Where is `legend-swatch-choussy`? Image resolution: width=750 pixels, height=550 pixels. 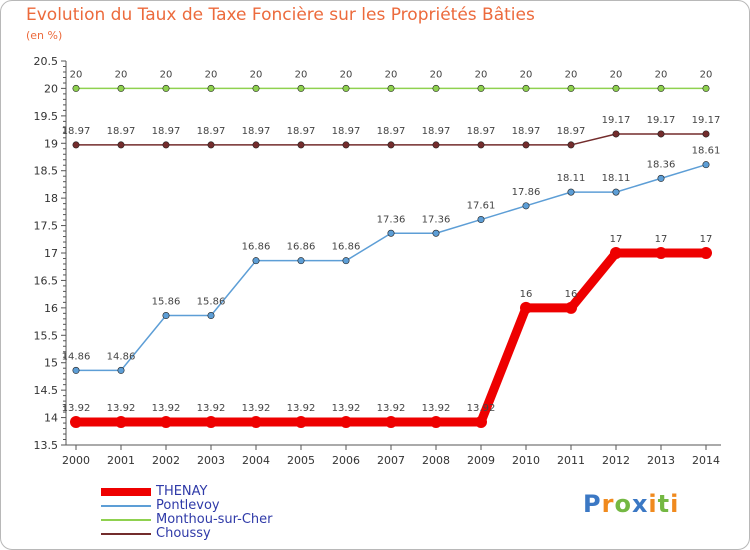 legend-swatch-choussy is located at coordinates (126, 534).